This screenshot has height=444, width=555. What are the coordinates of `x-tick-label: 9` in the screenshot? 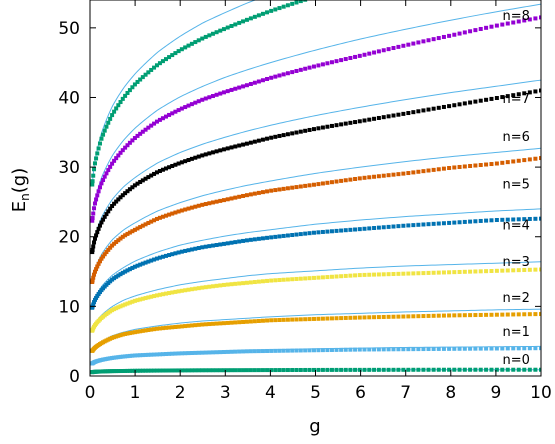 It's located at (495, 393).